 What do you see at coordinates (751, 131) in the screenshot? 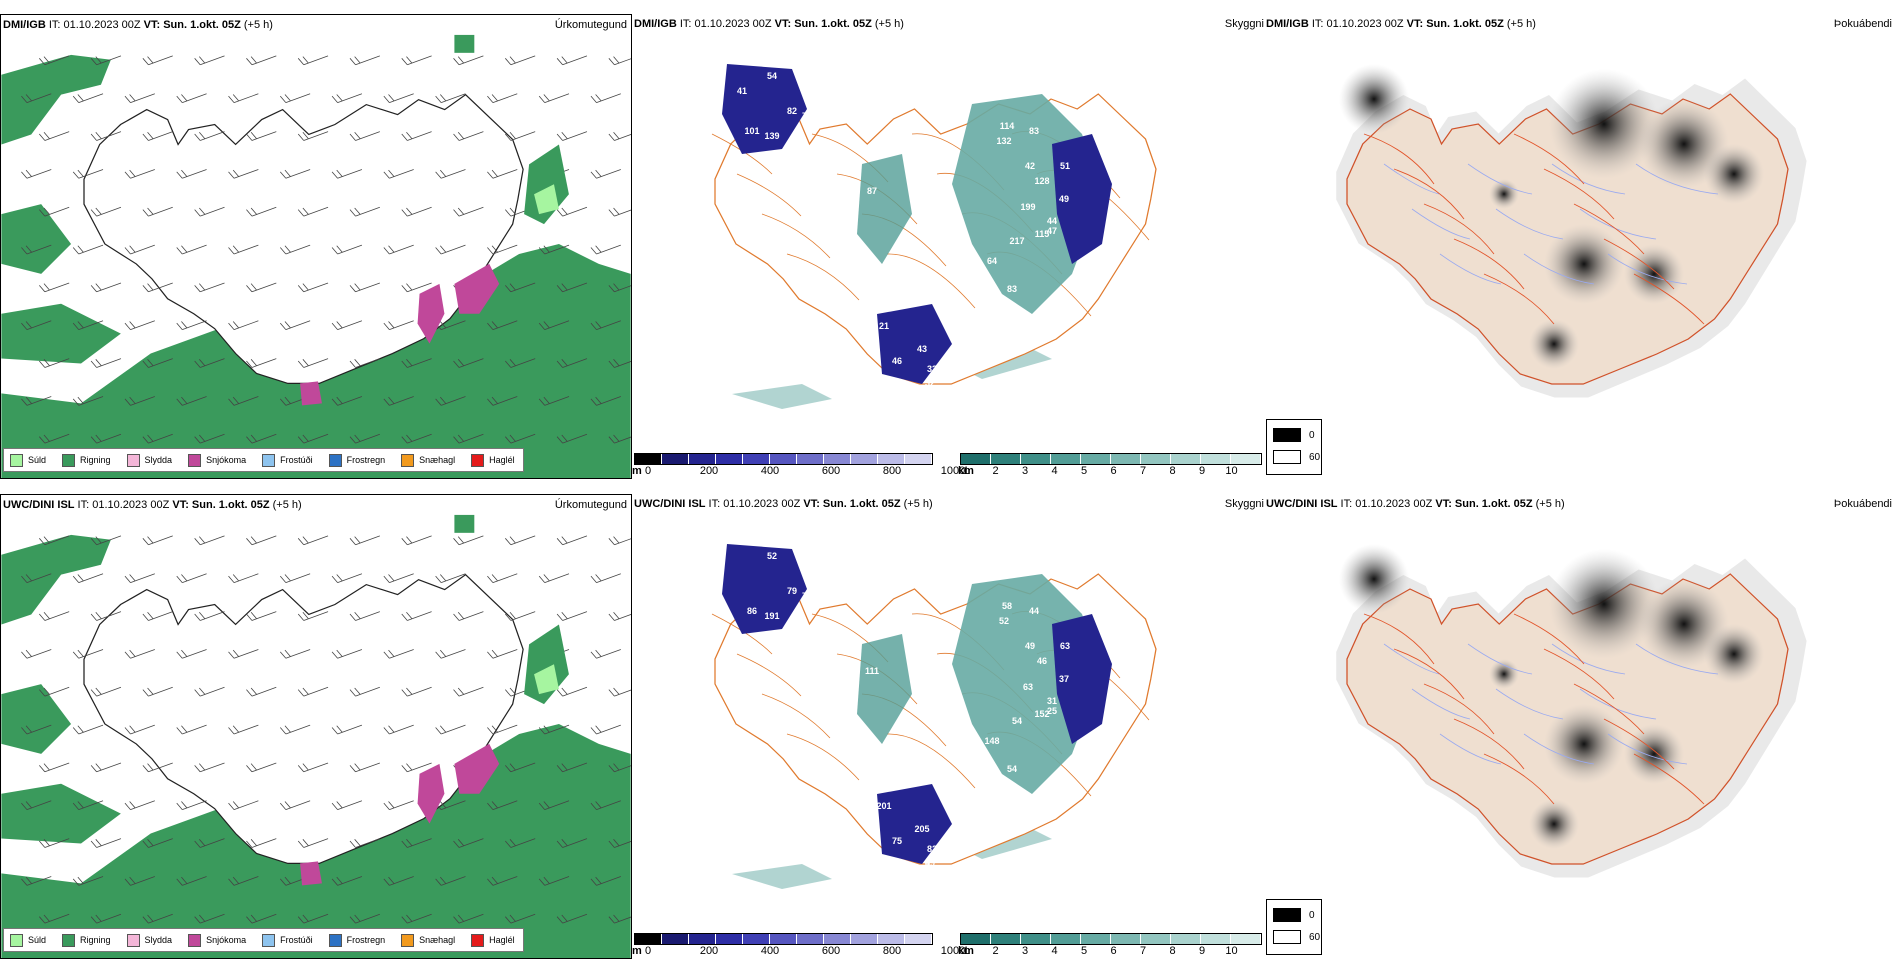
I see `cloud-base-label: 101` at bounding box center [751, 131].